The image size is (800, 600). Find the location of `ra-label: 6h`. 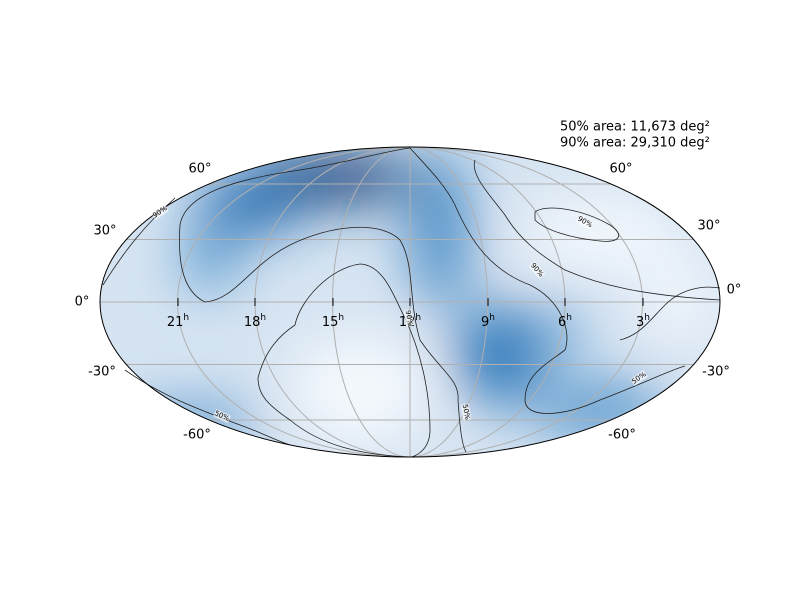

ra-label: 6h is located at coordinates (565, 321).